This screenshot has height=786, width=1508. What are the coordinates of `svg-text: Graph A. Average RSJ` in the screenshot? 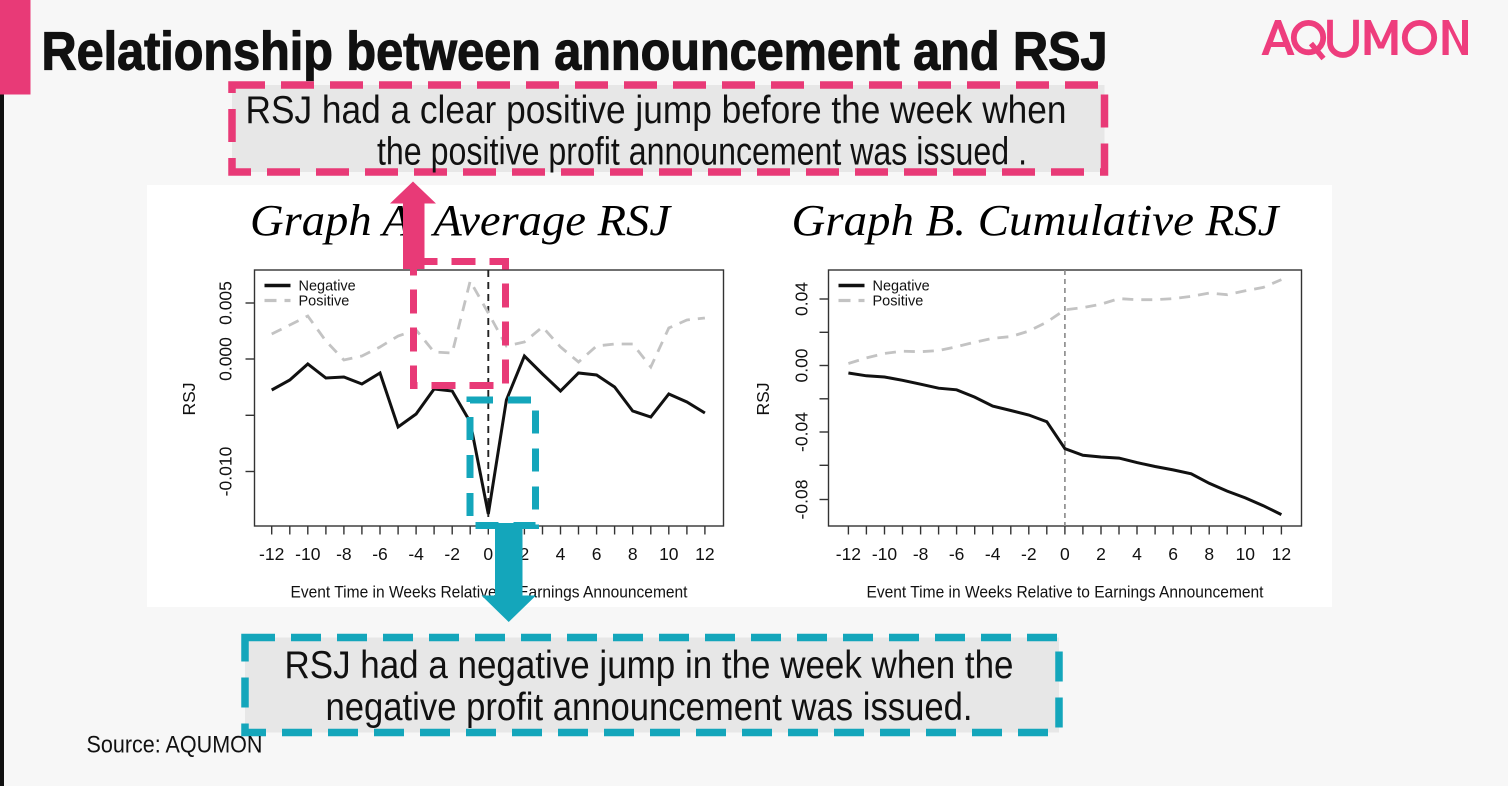 It's located at (461, 220).